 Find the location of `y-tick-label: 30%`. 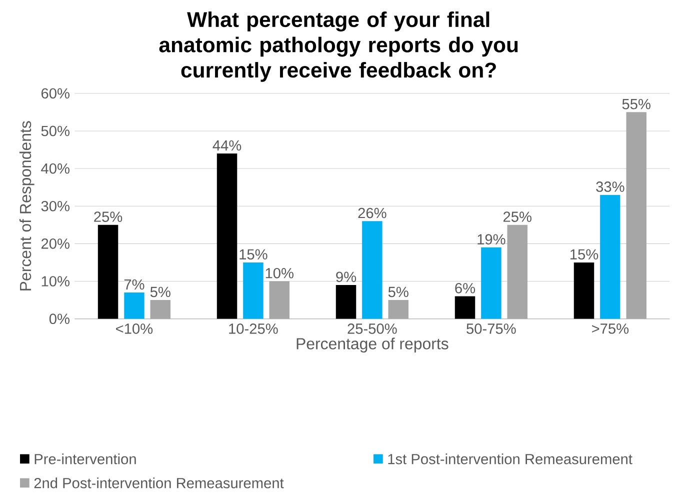

y-tick-label: 30% is located at coordinates (55, 206).